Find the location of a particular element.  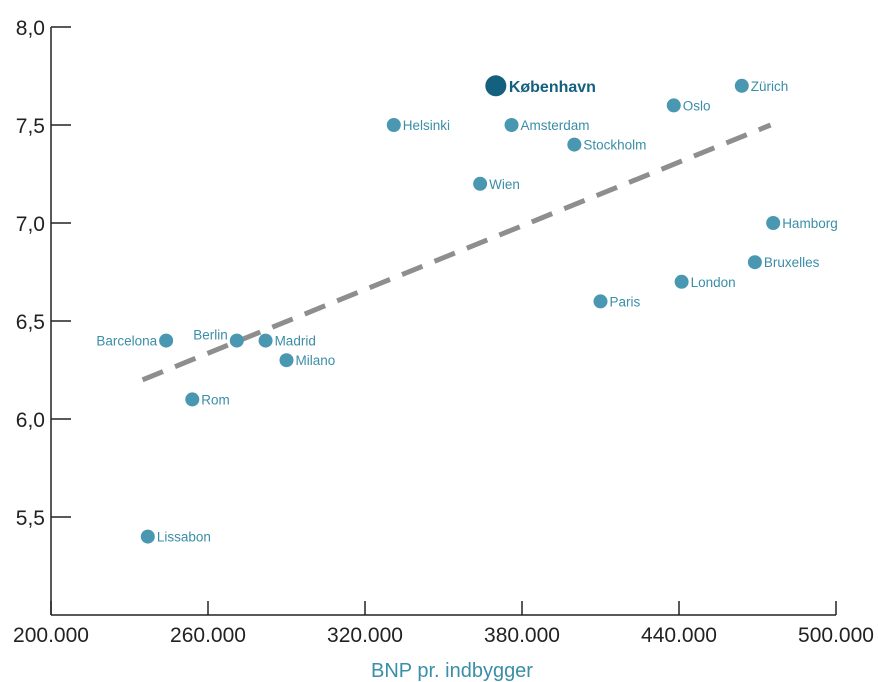

y-tick-label: 7,0 is located at coordinates (30, 224).